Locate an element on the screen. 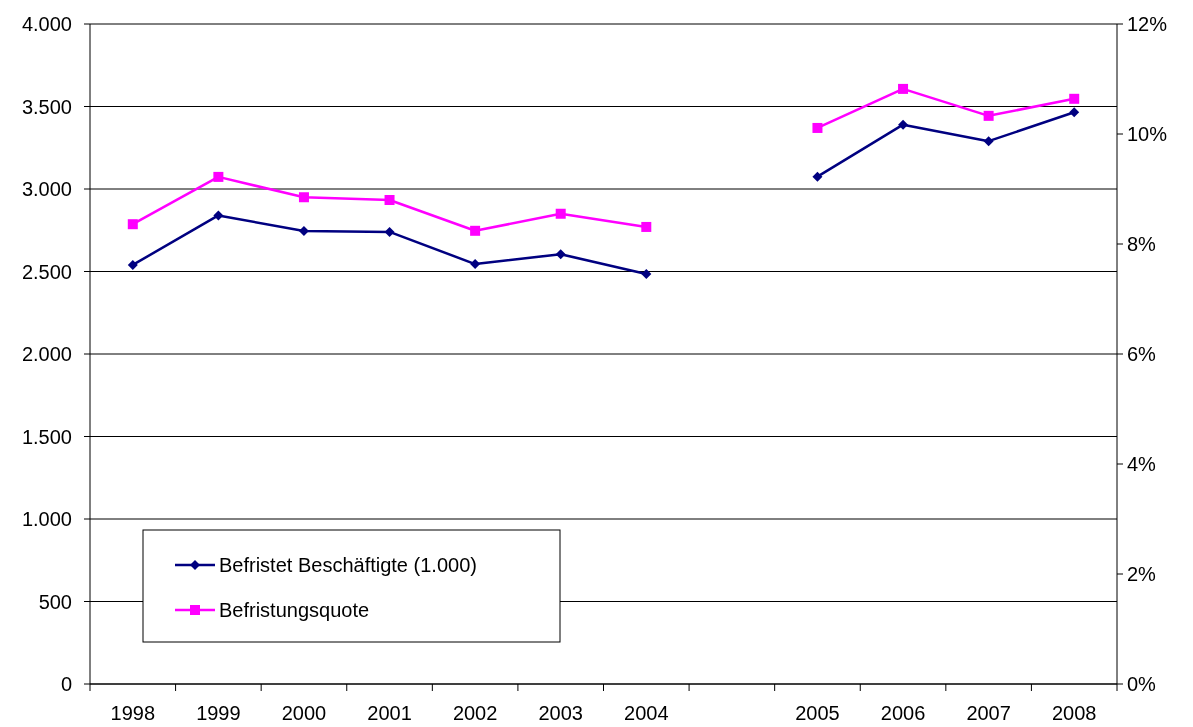 The width and height of the screenshot is (1193, 727). y-tick-label: 2.000 is located at coordinates (46, 354).